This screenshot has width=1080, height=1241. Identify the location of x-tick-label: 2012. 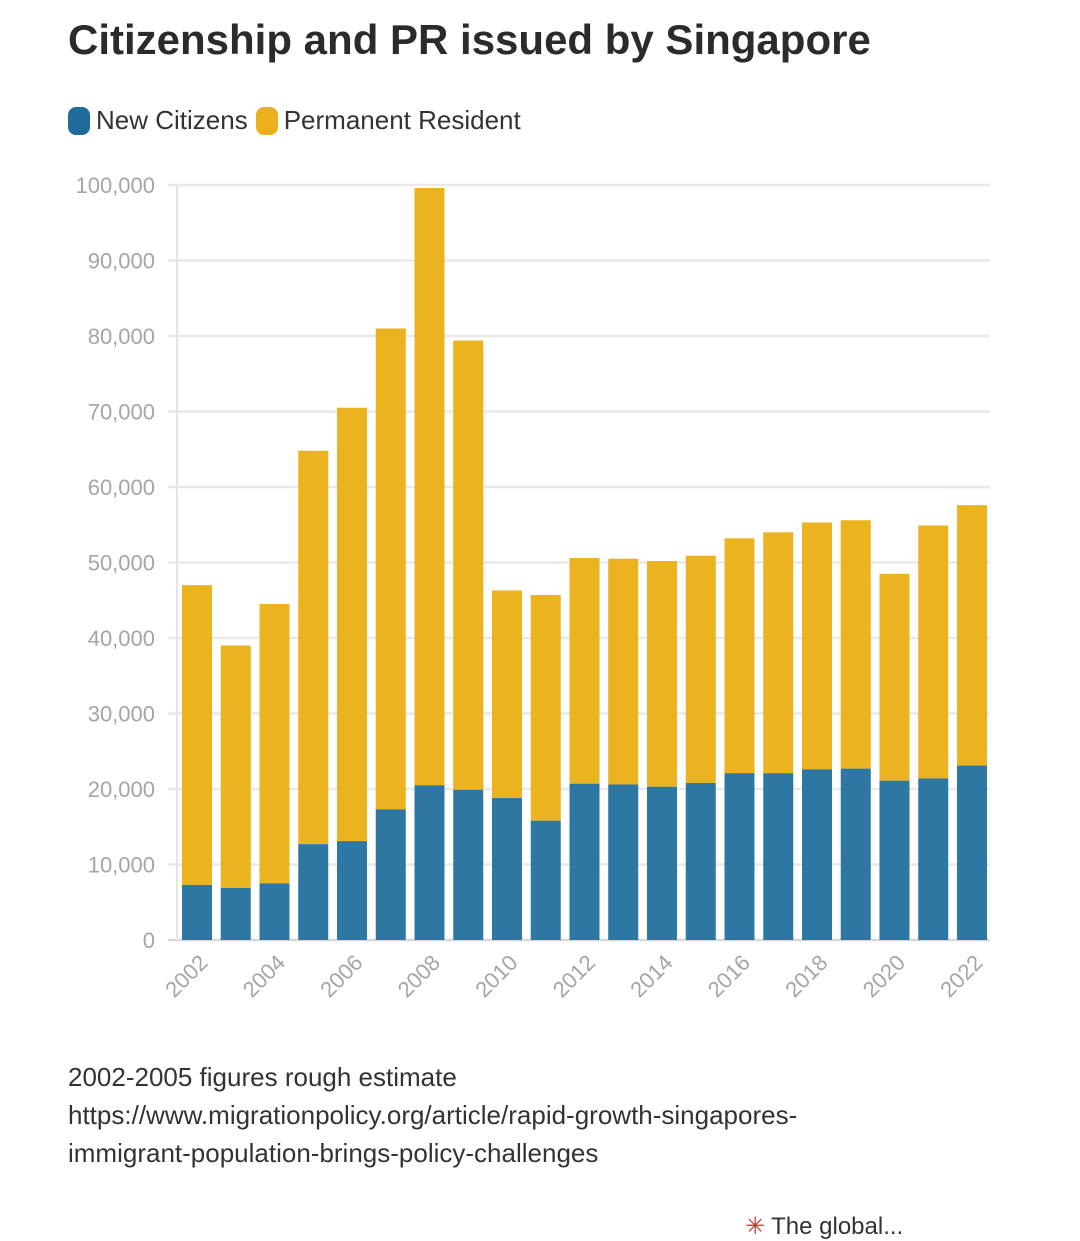
(574, 976).